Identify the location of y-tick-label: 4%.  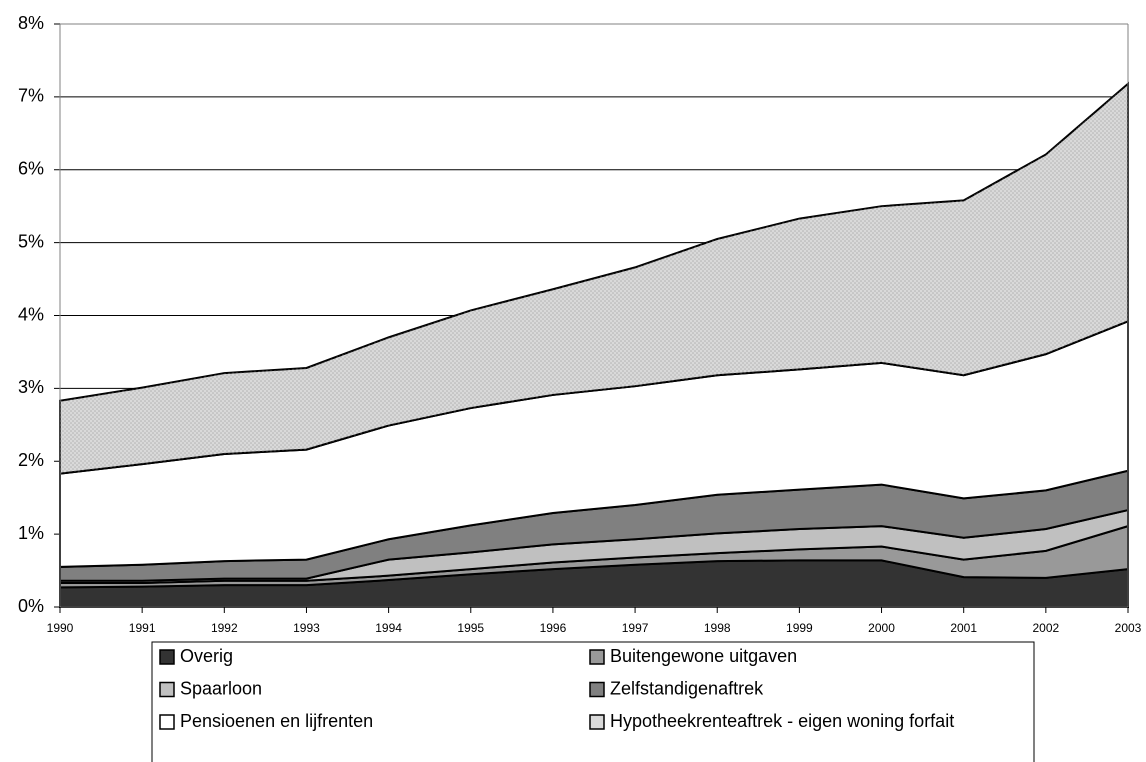
(31, 314).